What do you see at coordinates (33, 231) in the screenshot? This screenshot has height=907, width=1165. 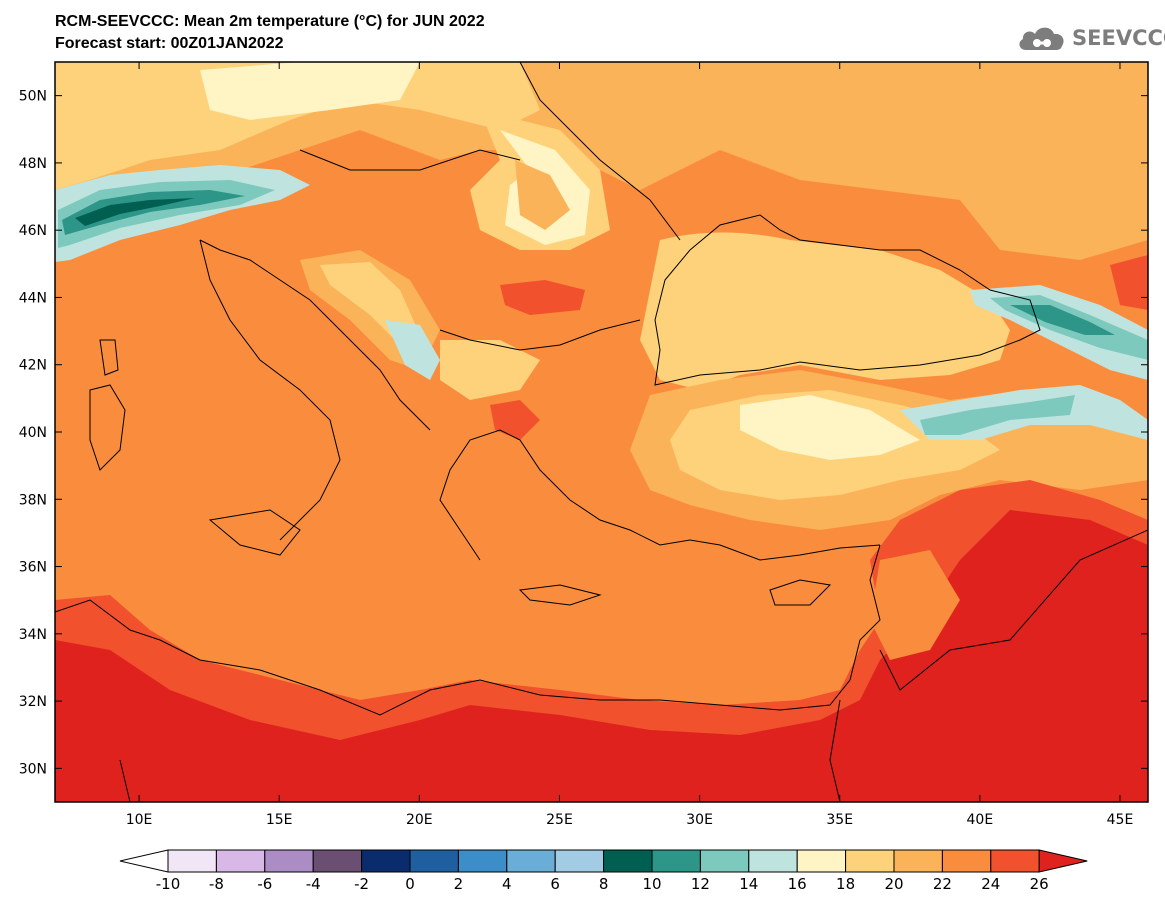 I see `lat-tick-label: 46N` at bounding box center [33, 231].